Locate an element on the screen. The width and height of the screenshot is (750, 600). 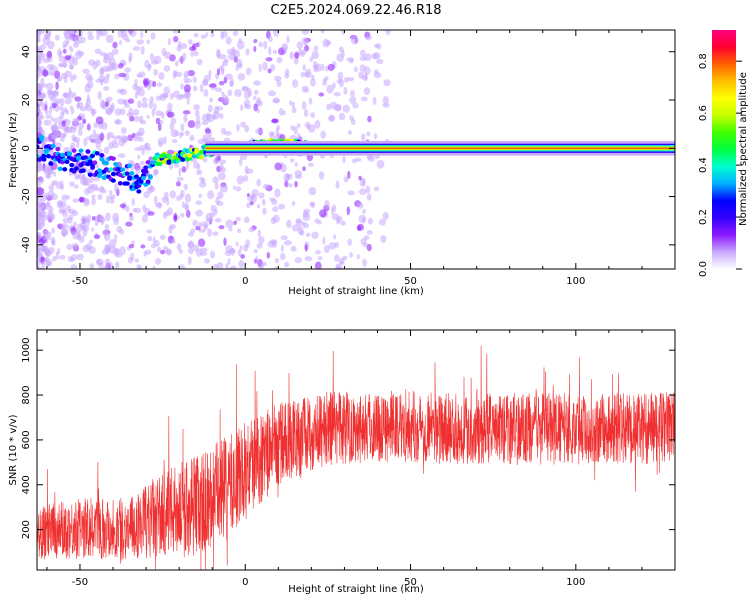
colorbar-tick-label: 0.2 is located at coordinates (703, 217).